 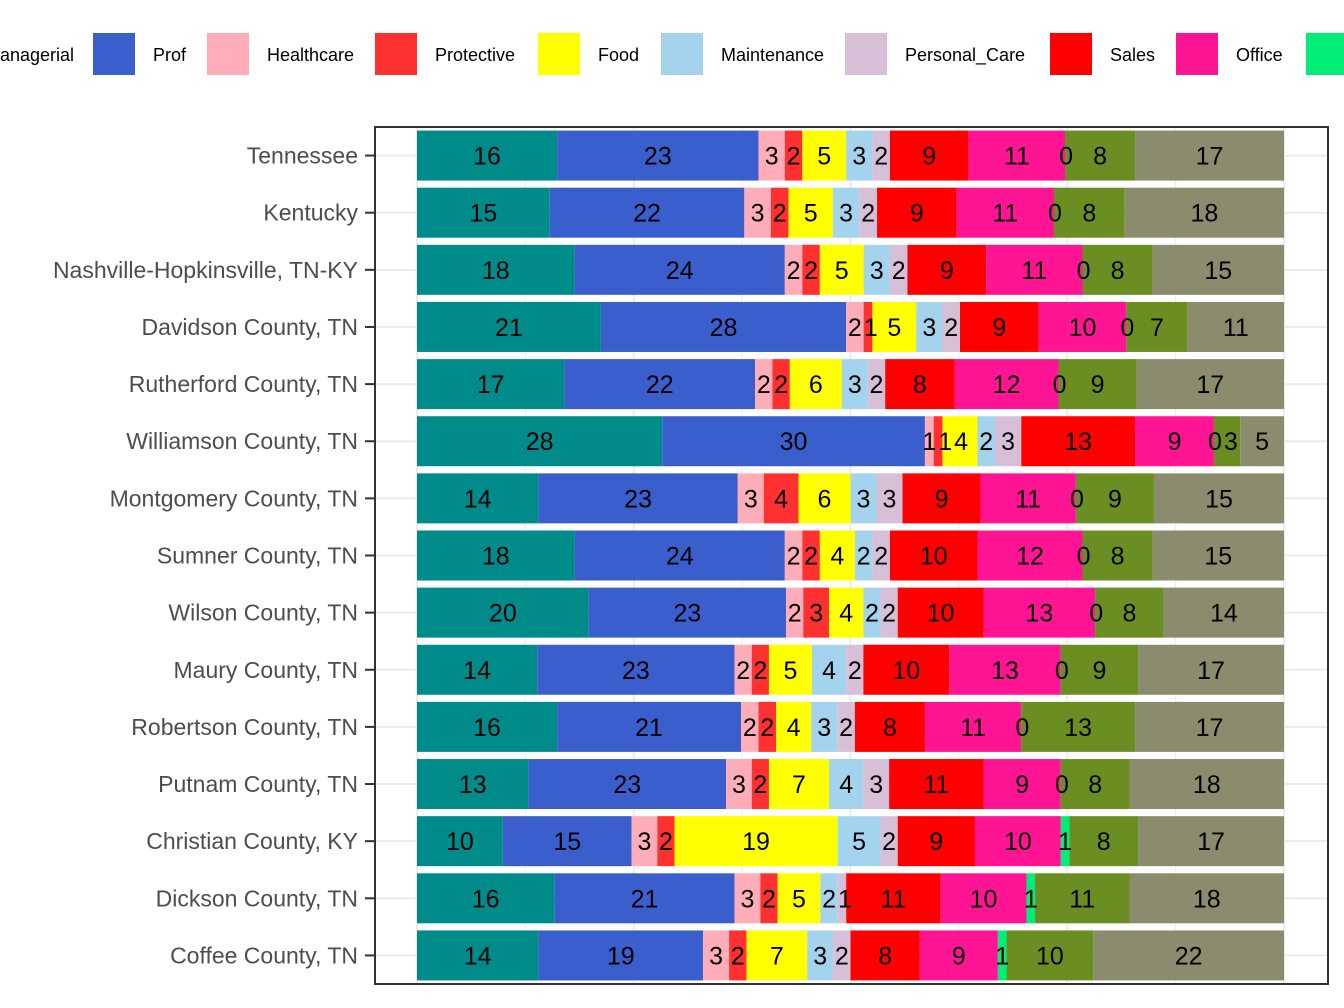 What do you see at coordinates (1071, 54) in the screenshot?
I see `legend-key` at bounding box center [1071, 54].